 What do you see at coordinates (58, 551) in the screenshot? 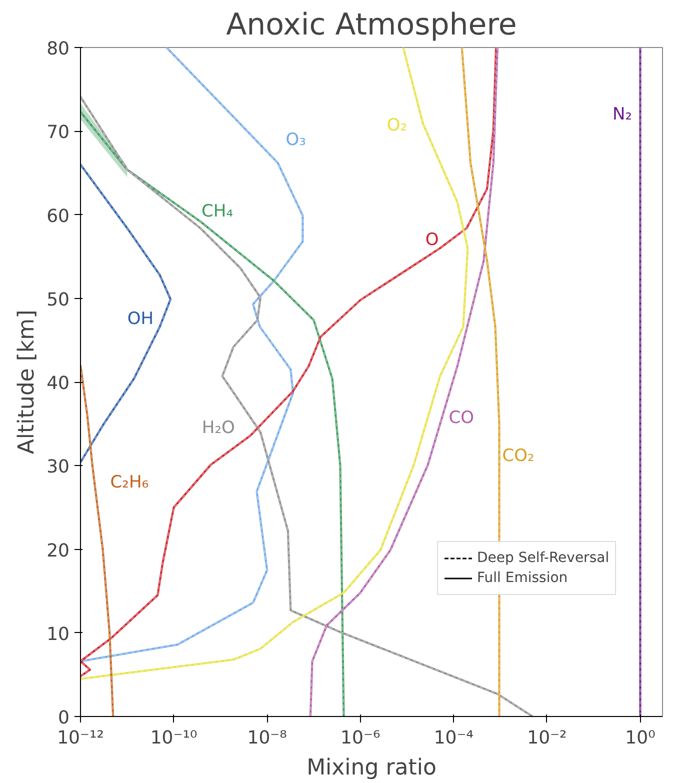
I see `y-tick-label: 20` at bounding box center [58, 551].